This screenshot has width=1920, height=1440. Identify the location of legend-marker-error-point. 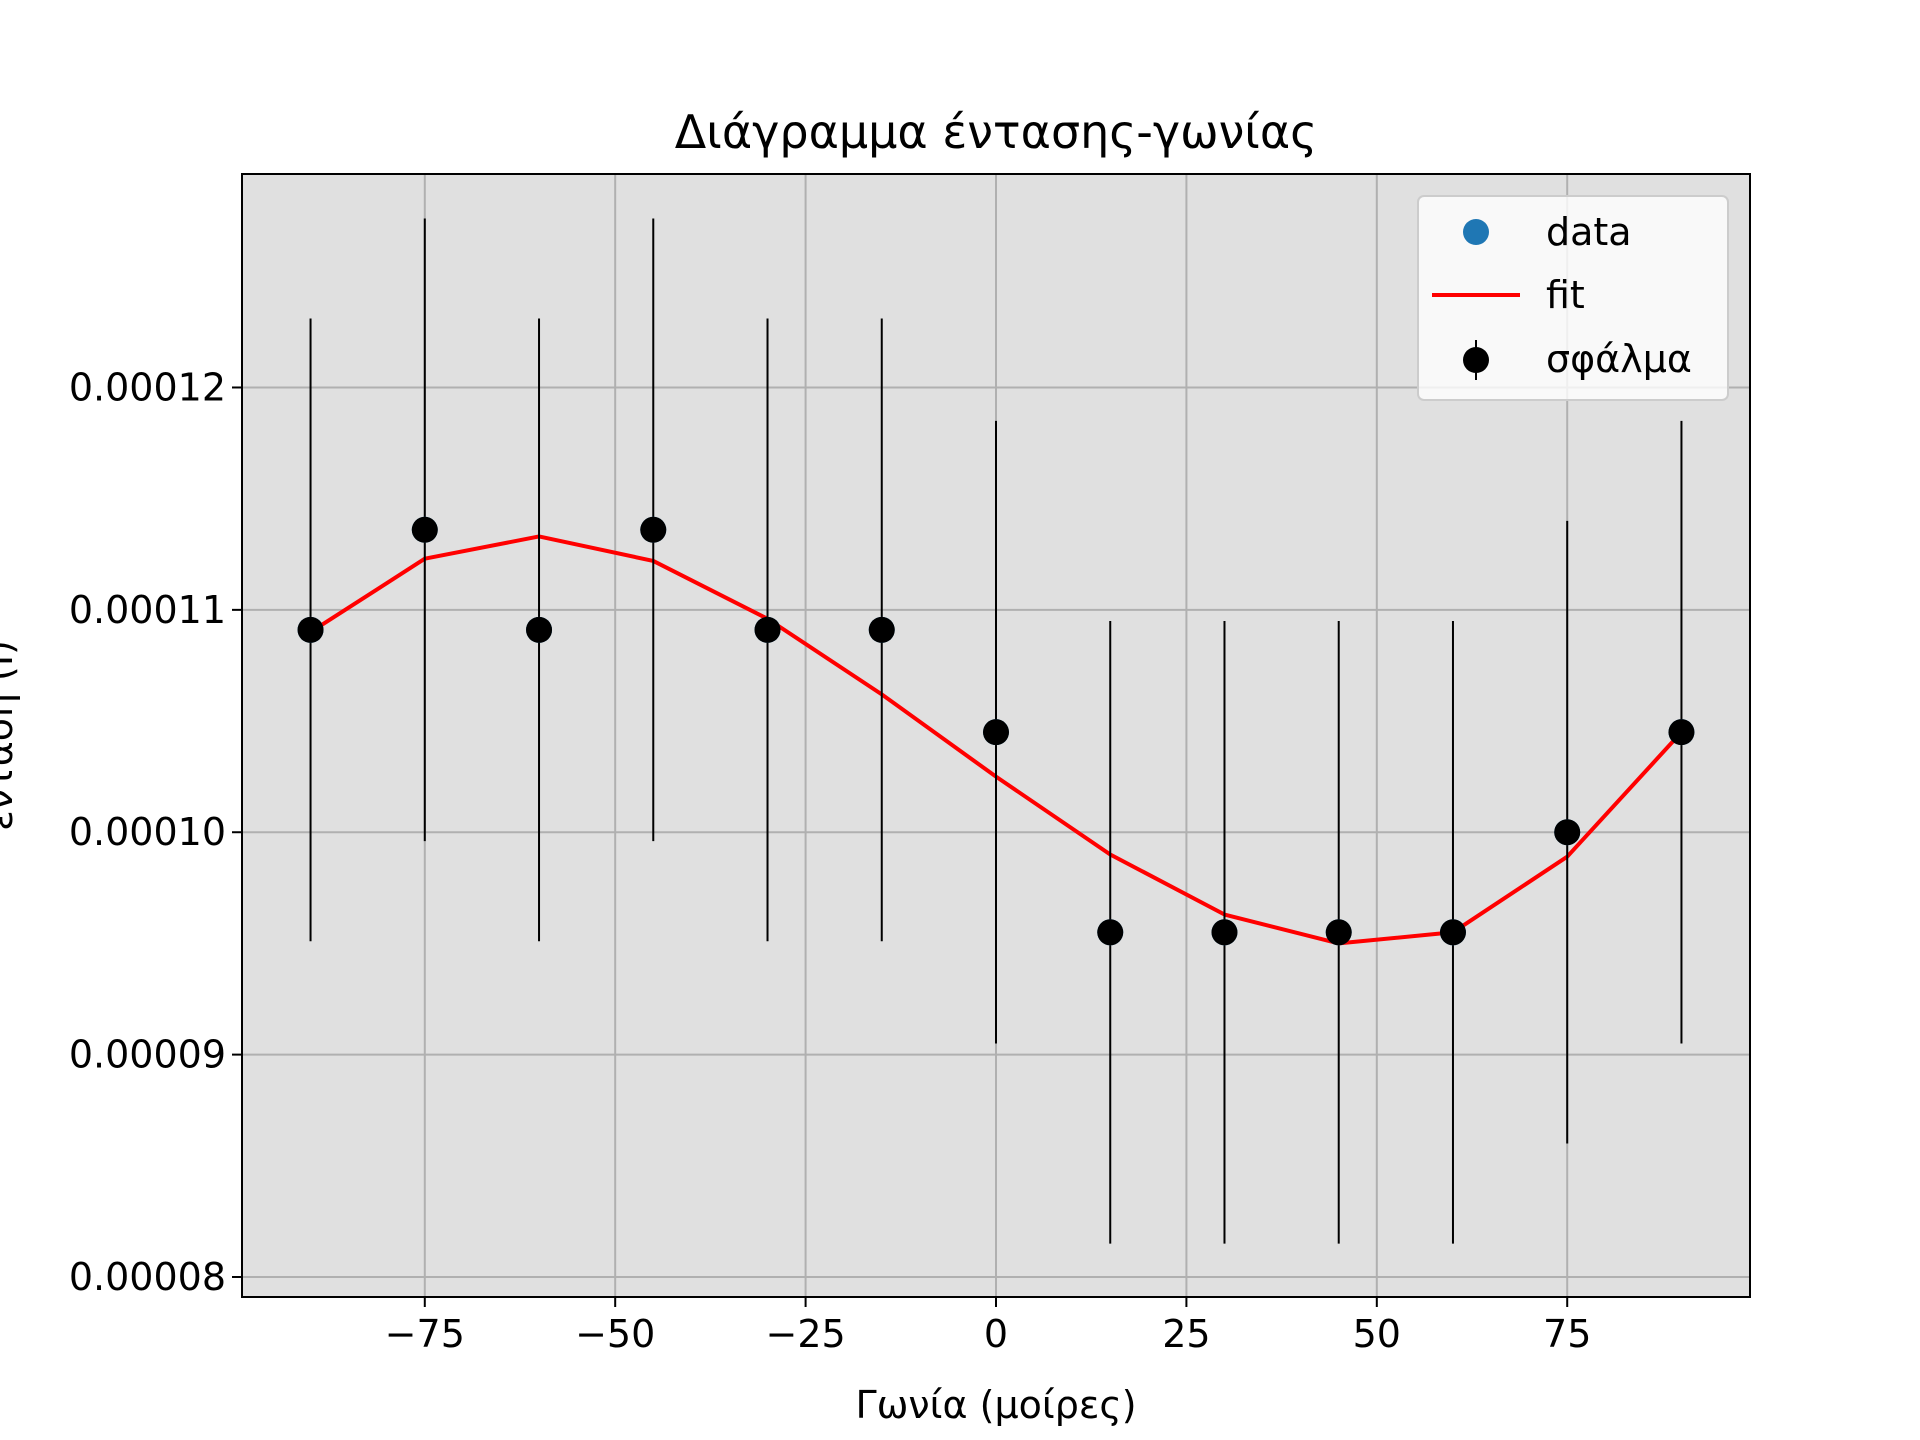
(1476, 360).